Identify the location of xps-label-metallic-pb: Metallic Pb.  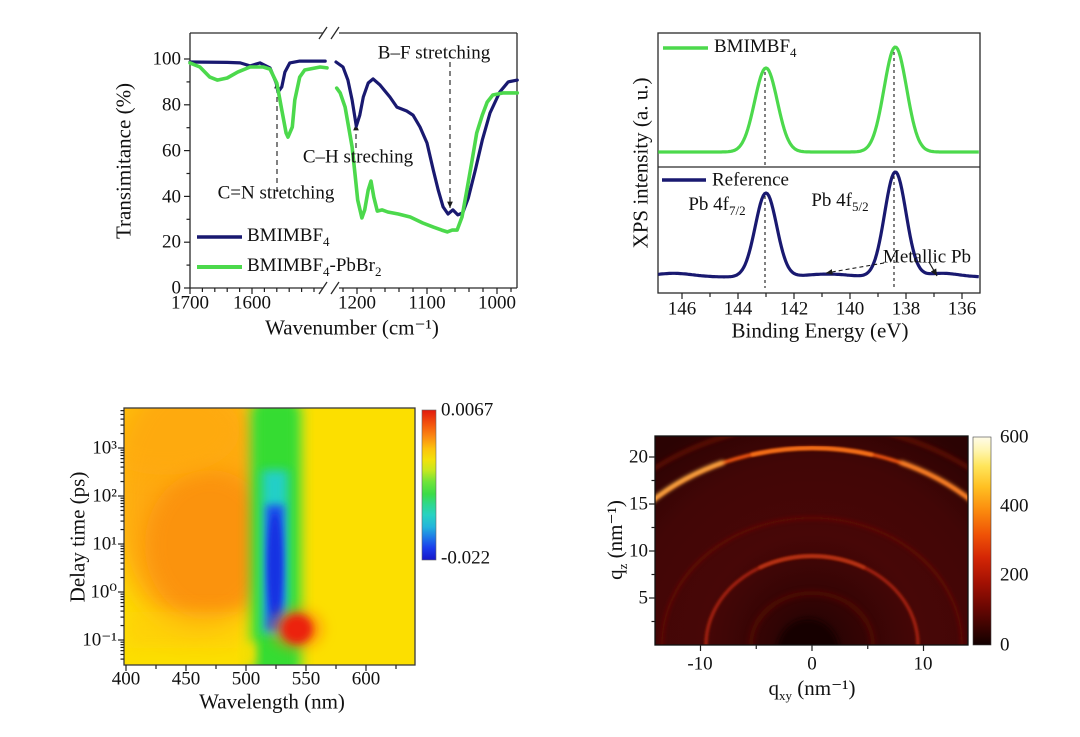
(927, 257).